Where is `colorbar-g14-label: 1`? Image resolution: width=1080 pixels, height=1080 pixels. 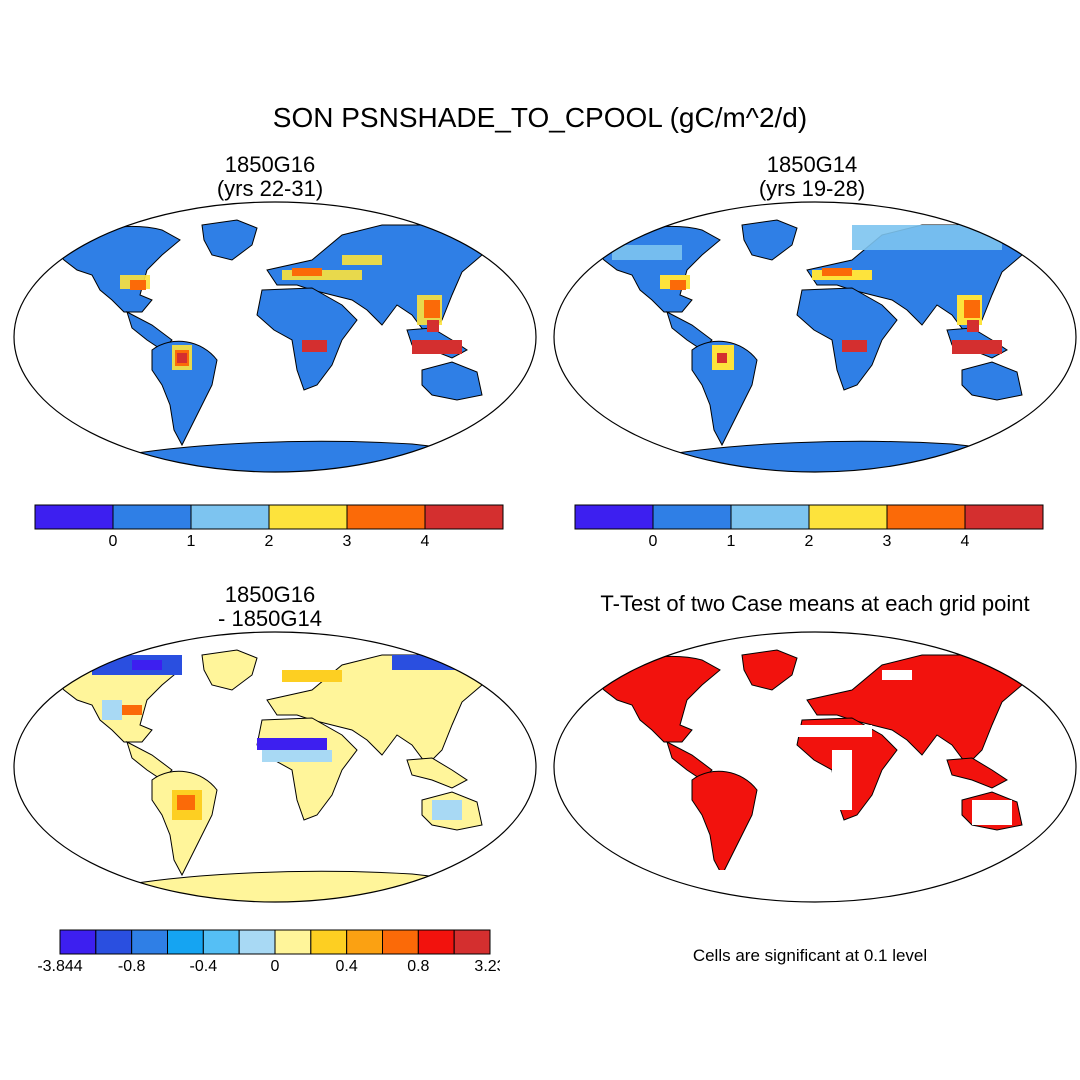 colorbar-g14-label: 1 is located at coordinates (731, 541).